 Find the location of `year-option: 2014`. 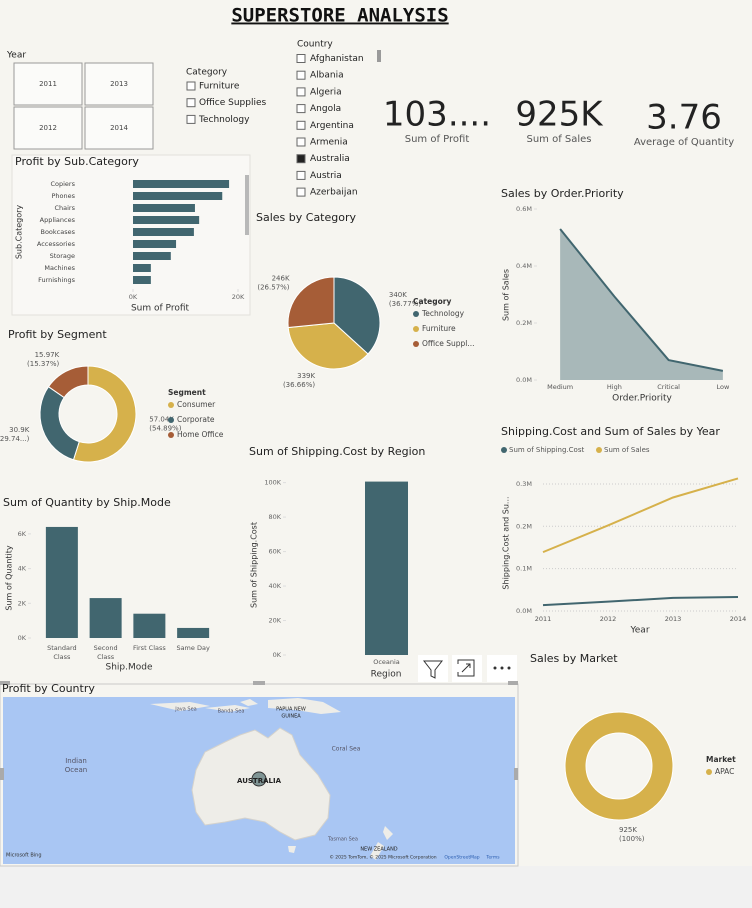

year-option: 2014 is located at coordinates (119, 128).